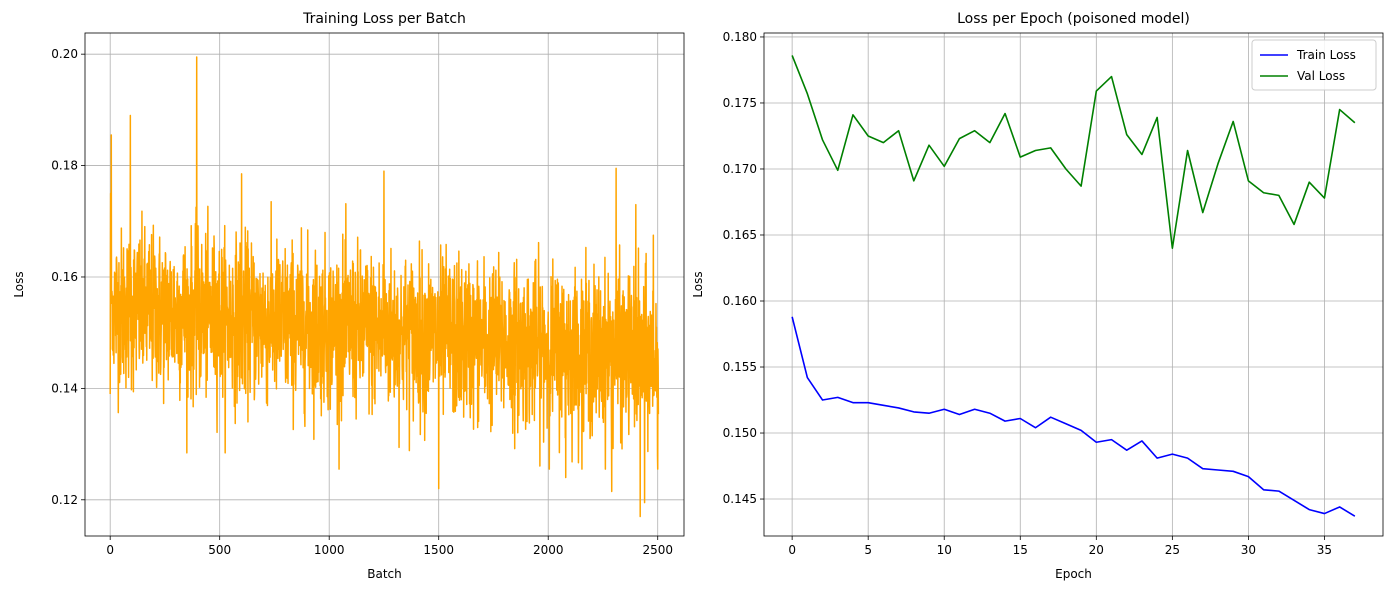 The image size is (1389, 590). I want to click on x-tick-label: 2500, so click(657, 550).